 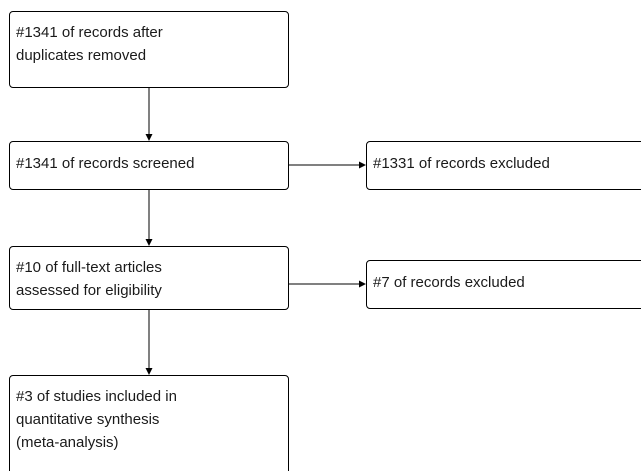 I want to click on full-text-excluded-box: #7 of records excluded, so click(x=503, y=284).